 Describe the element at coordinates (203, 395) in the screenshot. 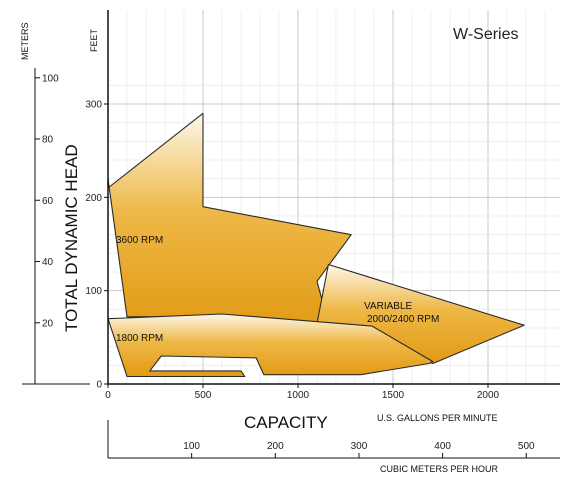

I see `x-tick-label: 500` at that location.